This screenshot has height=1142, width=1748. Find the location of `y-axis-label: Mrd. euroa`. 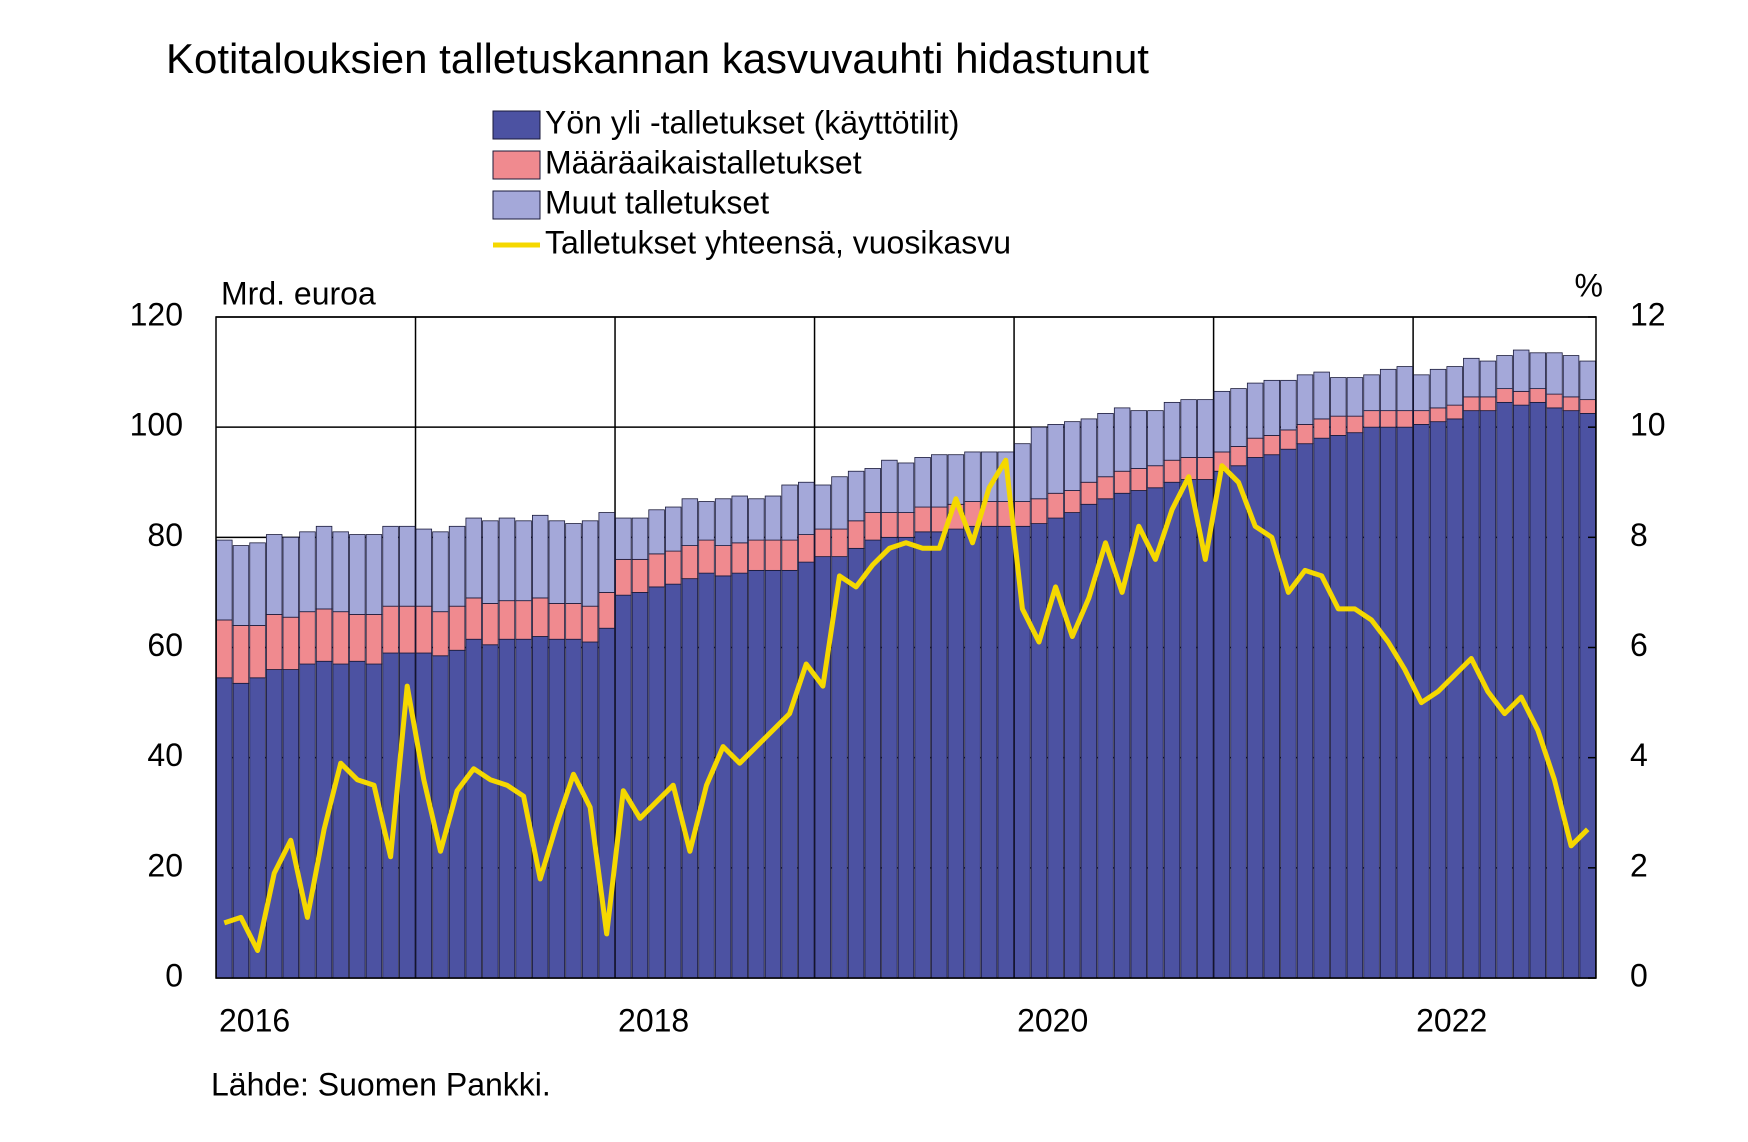

y-axis-label: Mrd. euroa is located at coordinates (298, 293).